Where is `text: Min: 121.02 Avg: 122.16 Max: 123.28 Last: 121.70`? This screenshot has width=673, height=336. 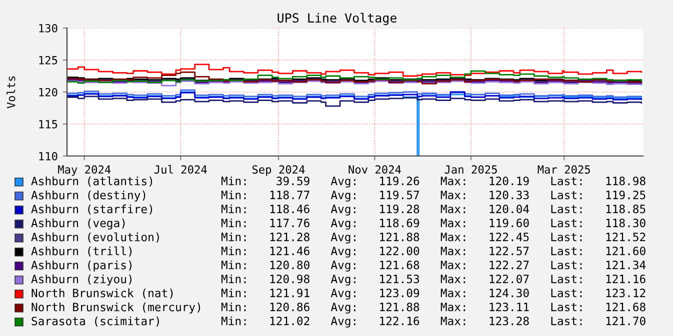 text: Min: 121.02 Avg: 122.16 Max: 123.28 Last: 121.70 is located at coordinates (433, 322).